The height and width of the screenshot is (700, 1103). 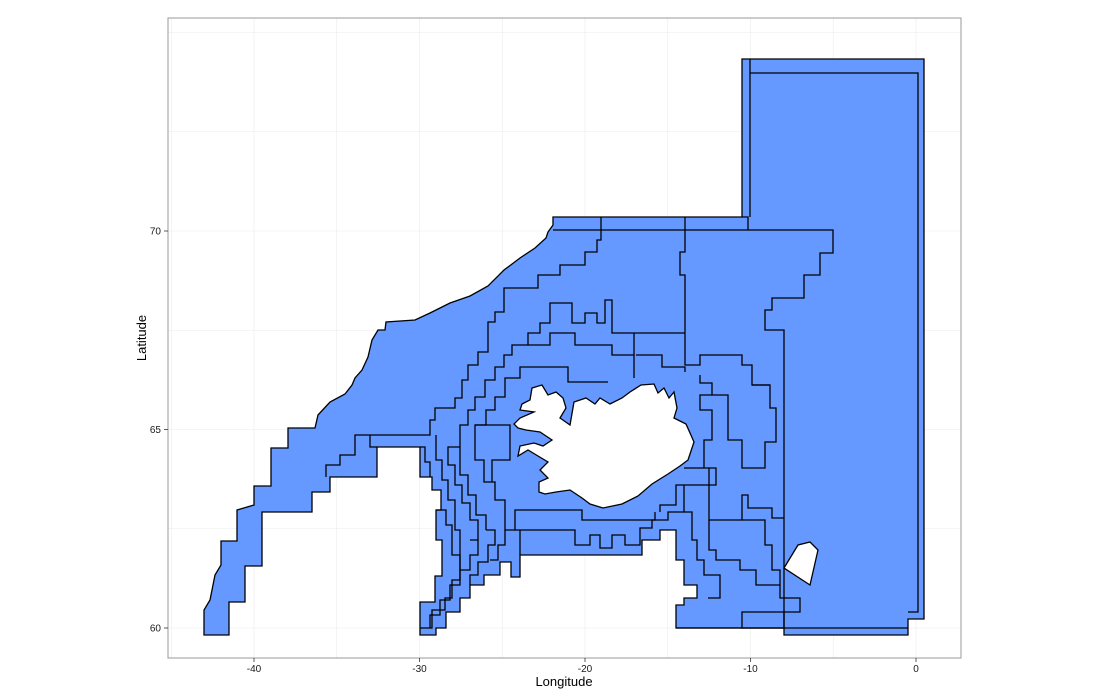 What do you see at coordinates (604, 446) in the screenshot?
I see `iceland-landmass` at bounding box center [604, 446].